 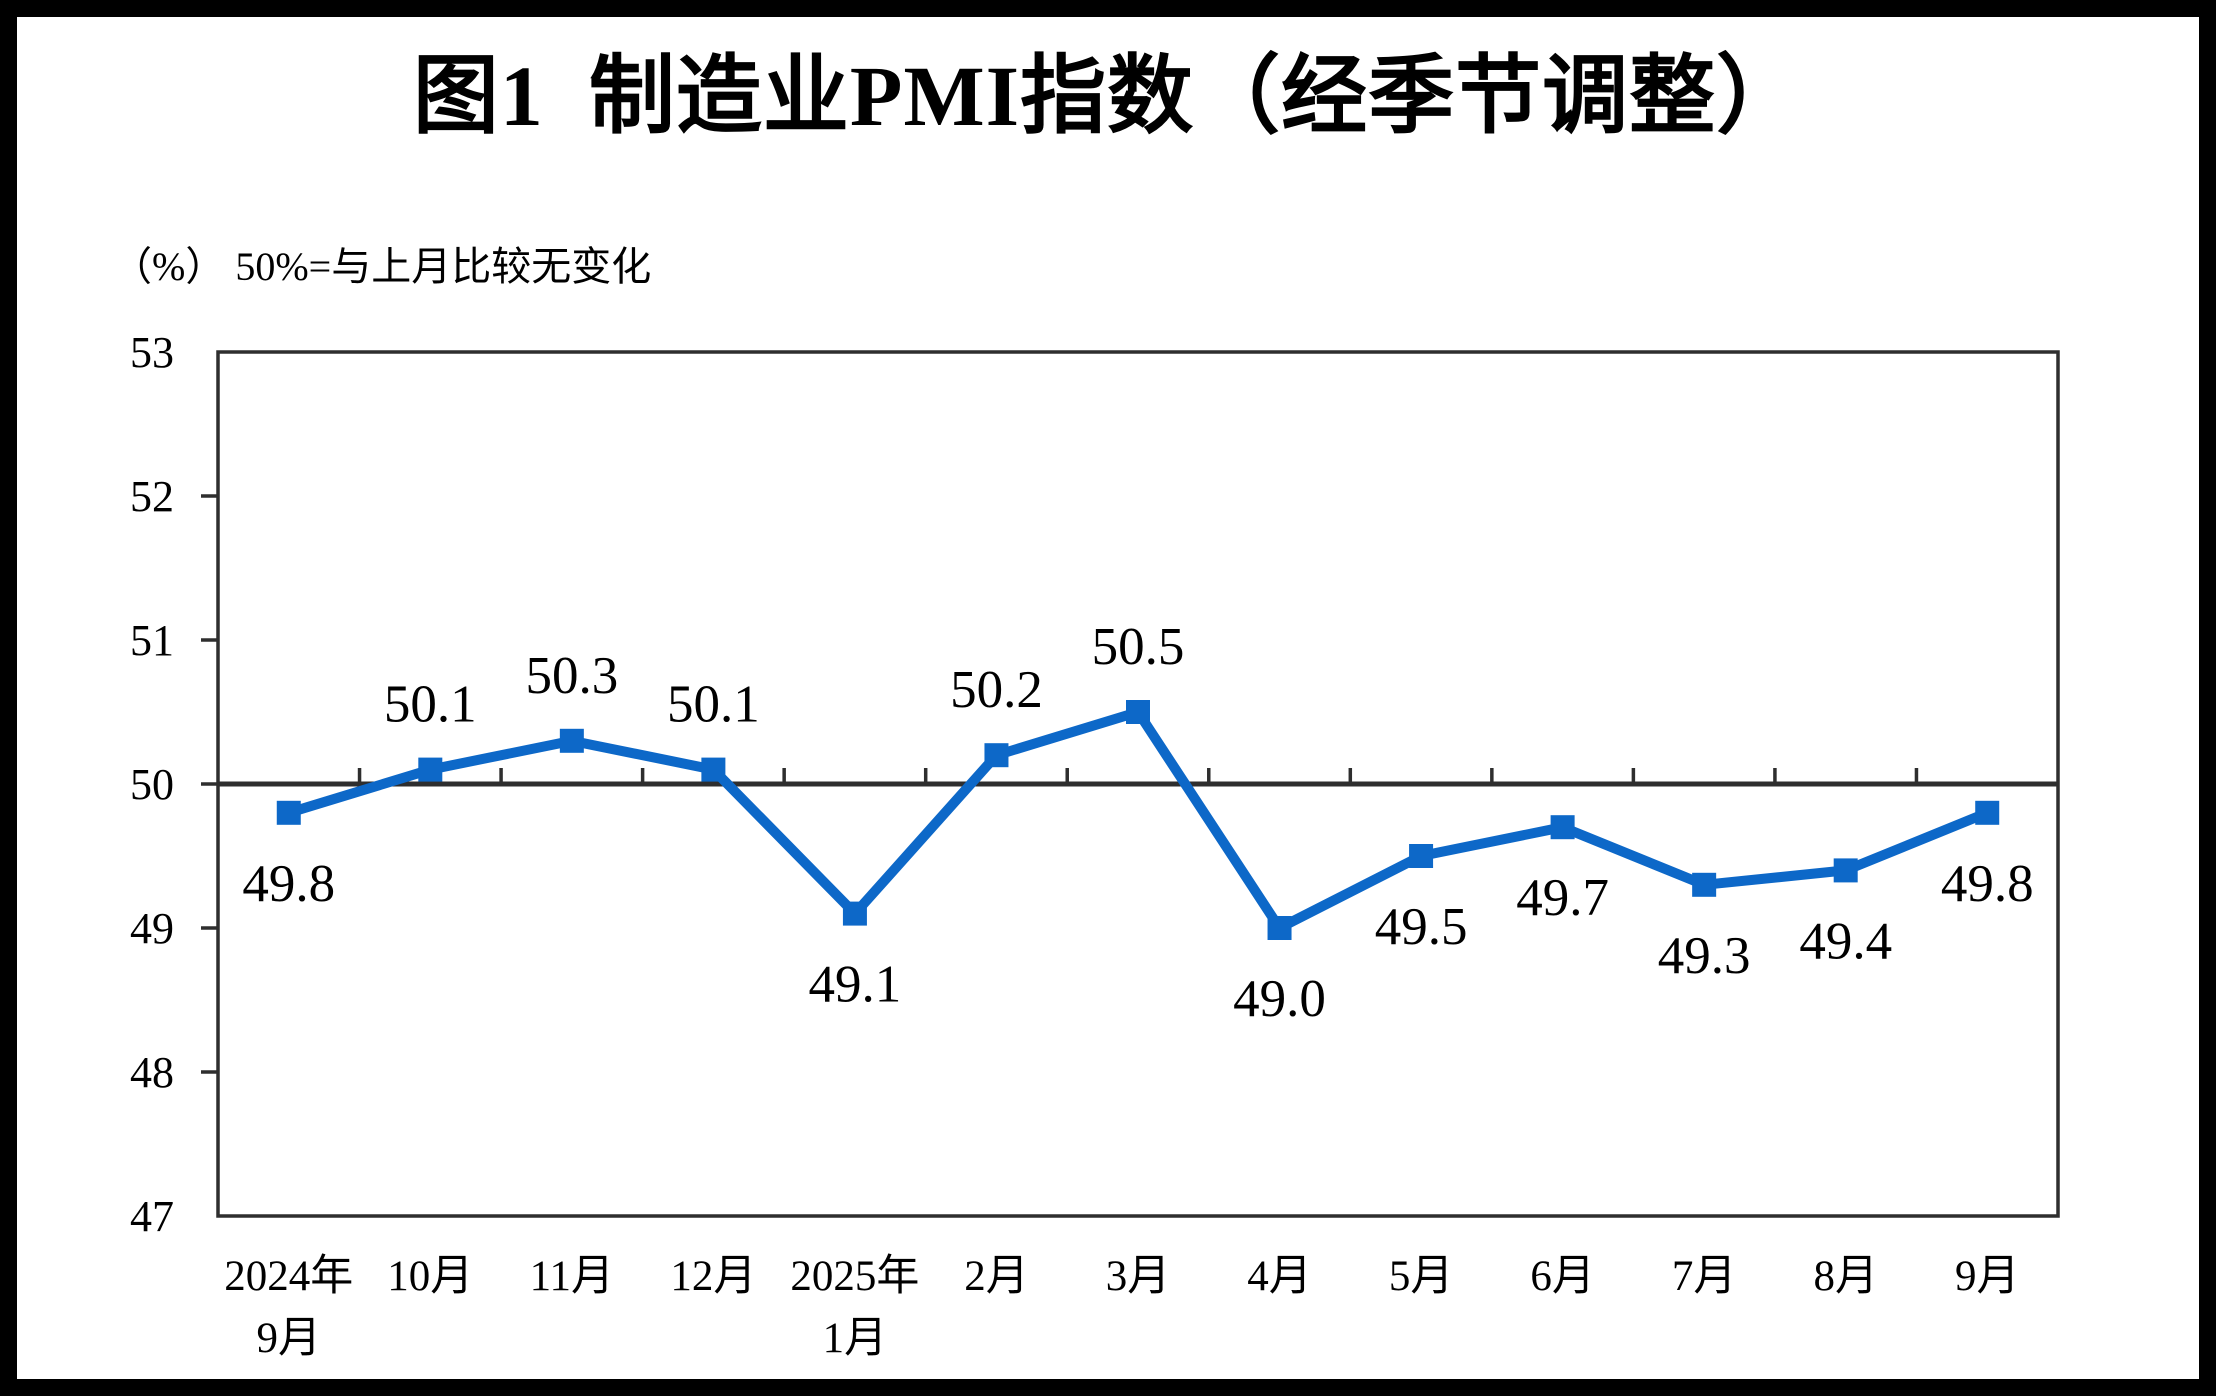 What do you see at coordinates (713, 1276) in the screenshot?
I see `x-axis-label: 12月` at bounding box center [713, 1276].